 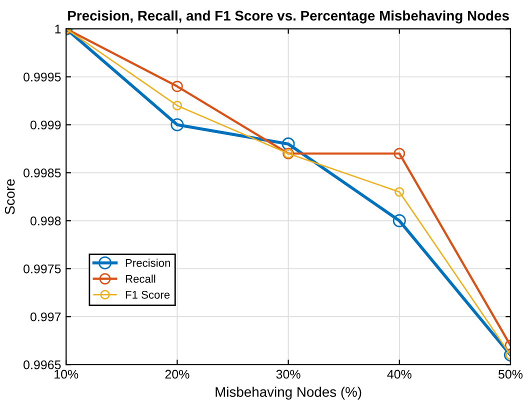 What do you see at coordinates (289, 393) in the screenshot?
I see `x-axis-title: Misbehaving Nodes (%)` at bounding box center [289, 393].